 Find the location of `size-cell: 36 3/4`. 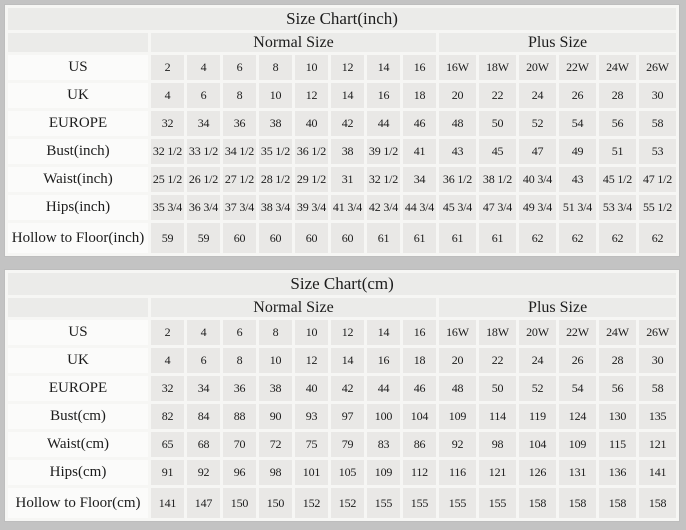

size-cell: 36 3/4 is located at coordinates (203, 207).